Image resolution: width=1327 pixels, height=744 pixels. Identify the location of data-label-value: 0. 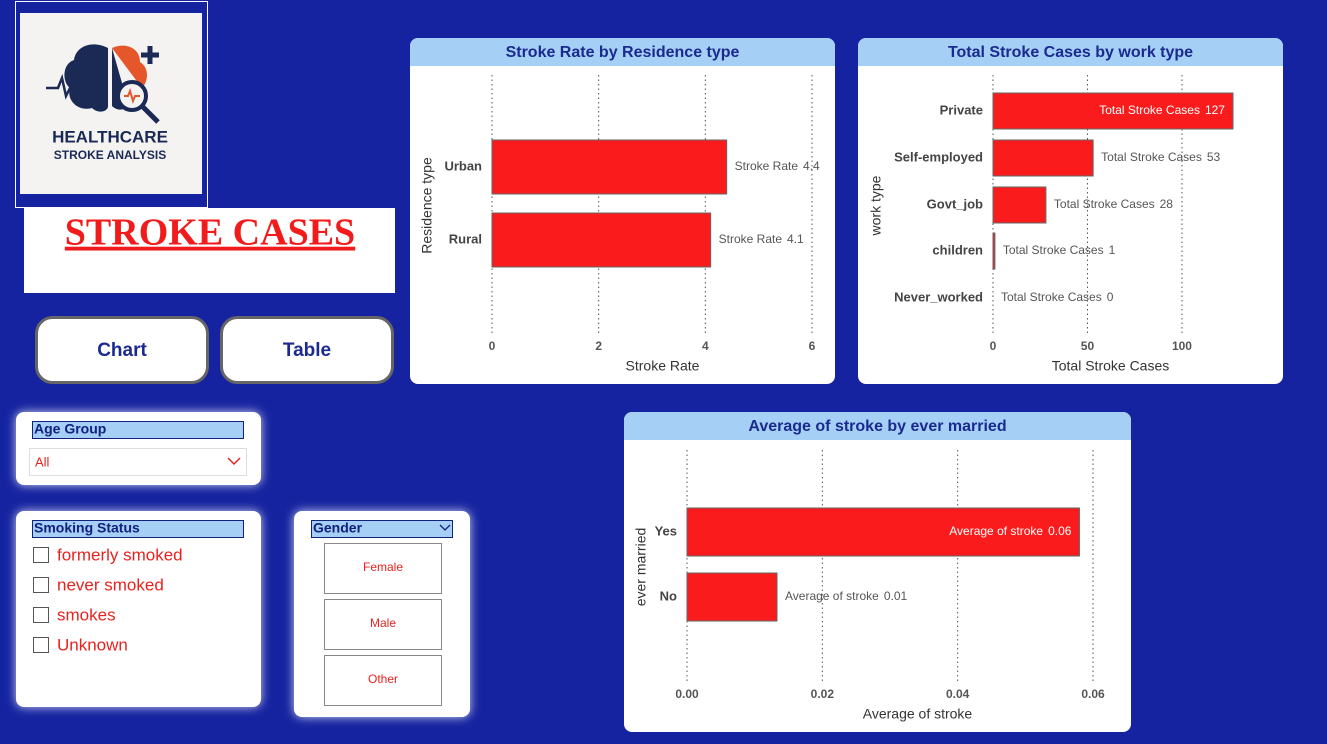
(1110, 297).